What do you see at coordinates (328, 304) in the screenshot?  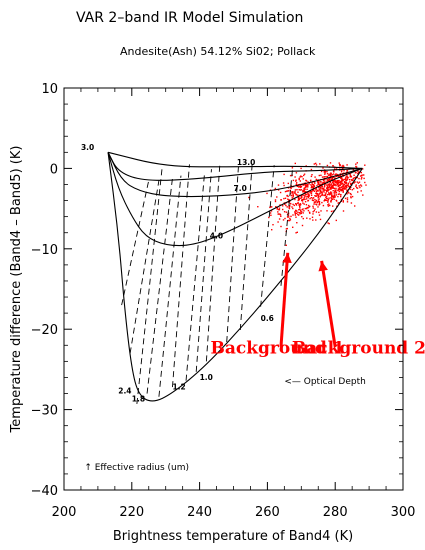 I see `arrow-shaft` at bounding box center [328, 304].